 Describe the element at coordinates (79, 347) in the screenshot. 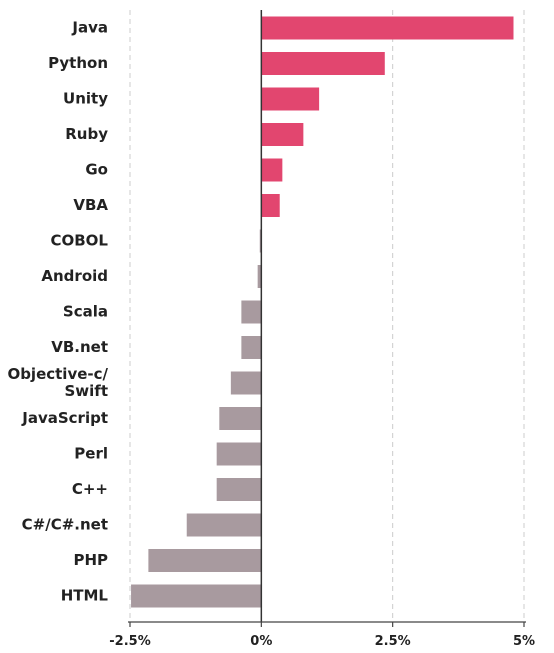

I see `category-label-9: VB.net` at that location.